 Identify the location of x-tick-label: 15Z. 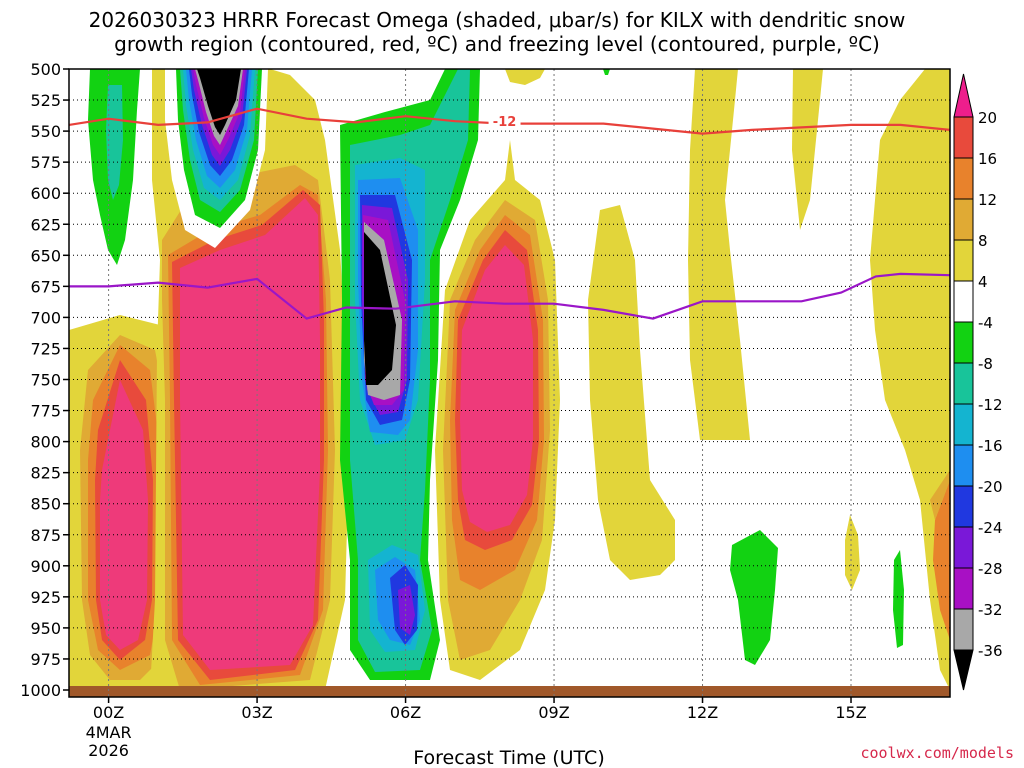
(850, 712).